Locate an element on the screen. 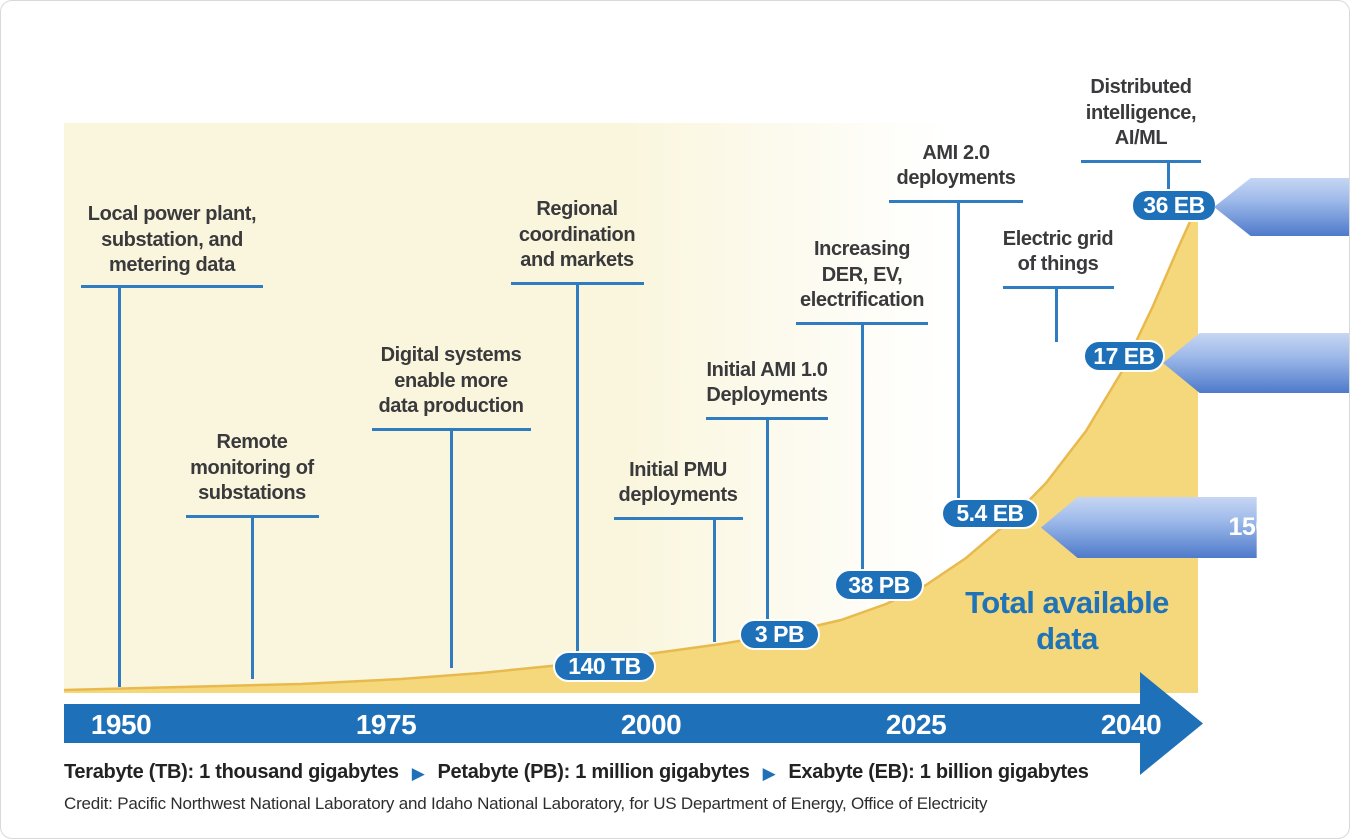 This screenshot has width=1350, height=839. year-label: 1950 is located at coordinates (121, 724).